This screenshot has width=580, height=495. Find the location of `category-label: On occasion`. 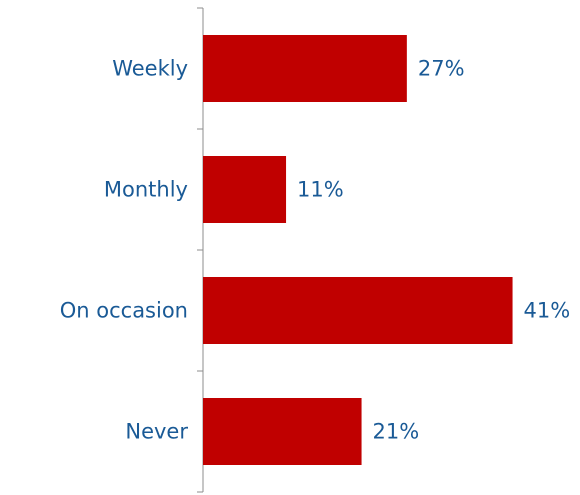

category-label: On occasion is located at coordinates (124, 311).